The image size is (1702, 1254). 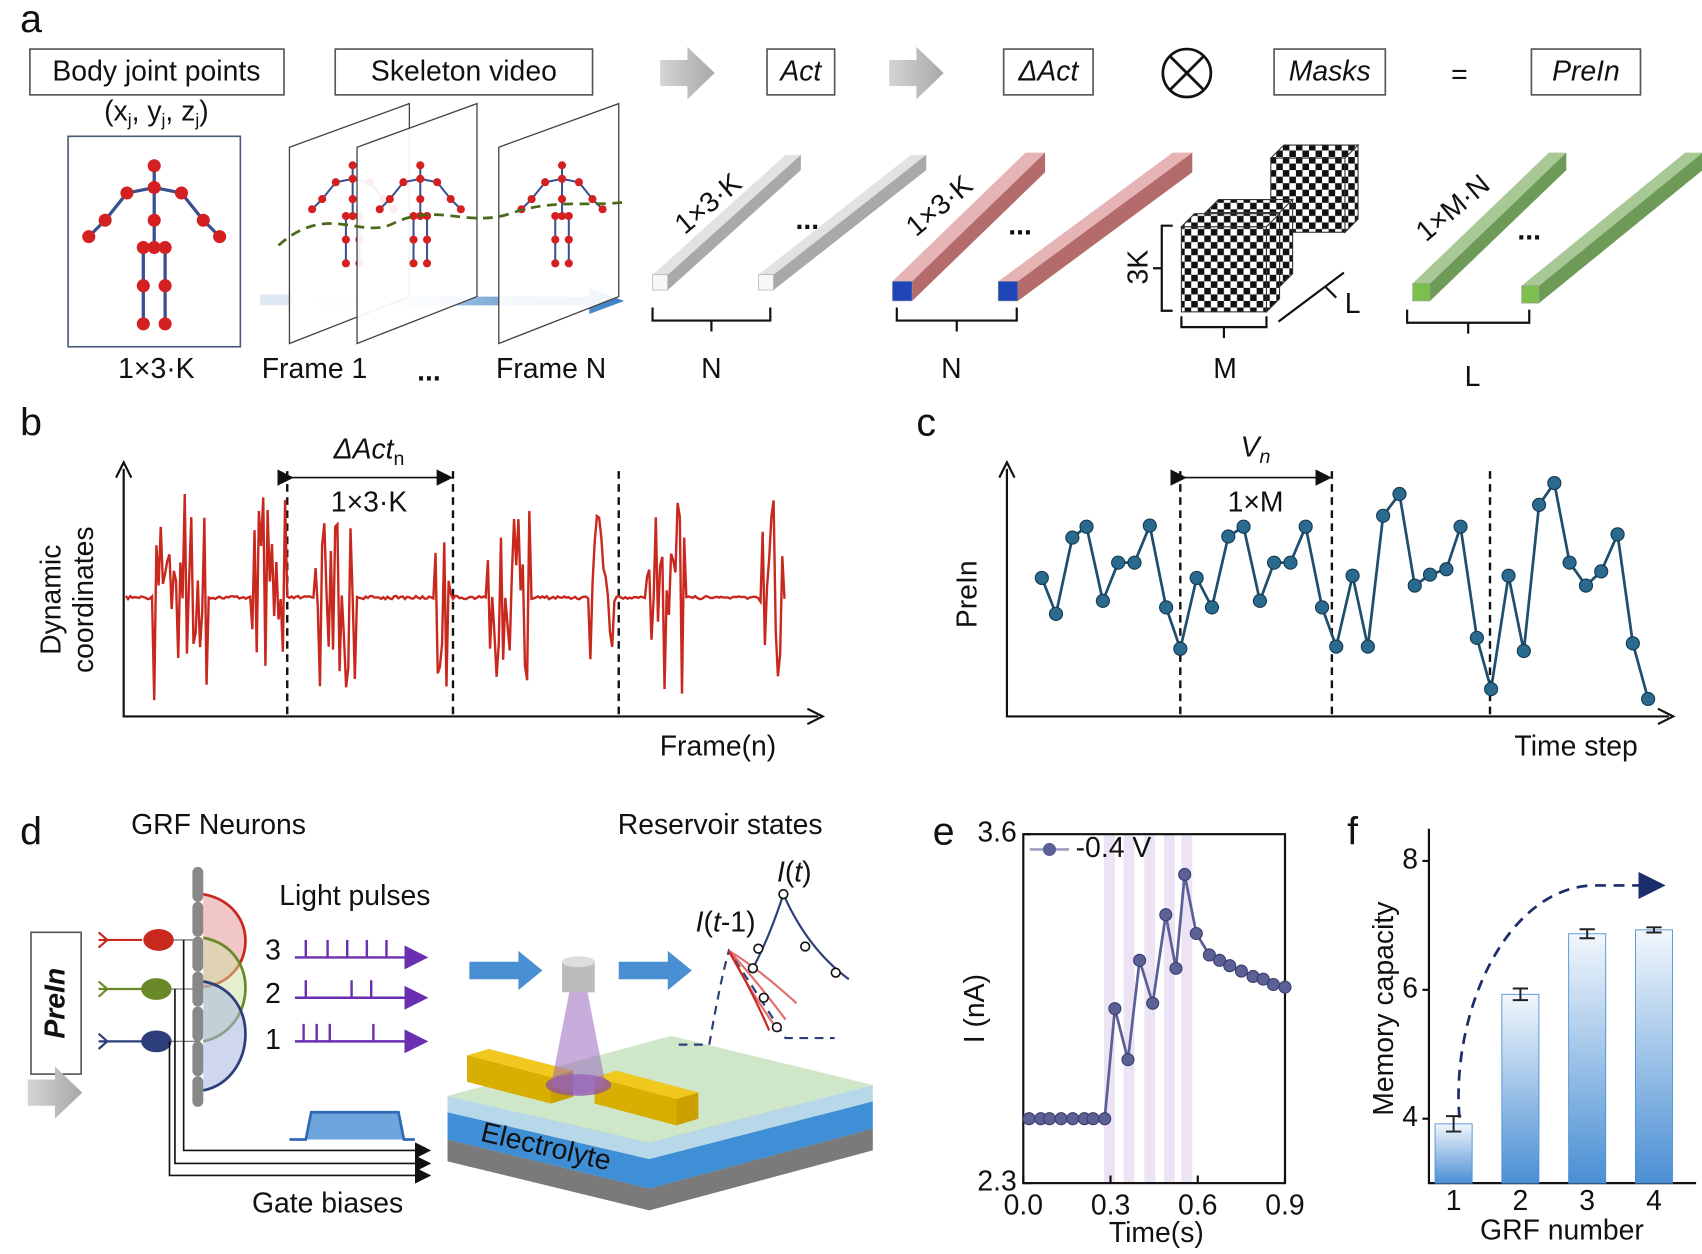 I want to click on annotation: ΔActn, so click(x=369, y=452).